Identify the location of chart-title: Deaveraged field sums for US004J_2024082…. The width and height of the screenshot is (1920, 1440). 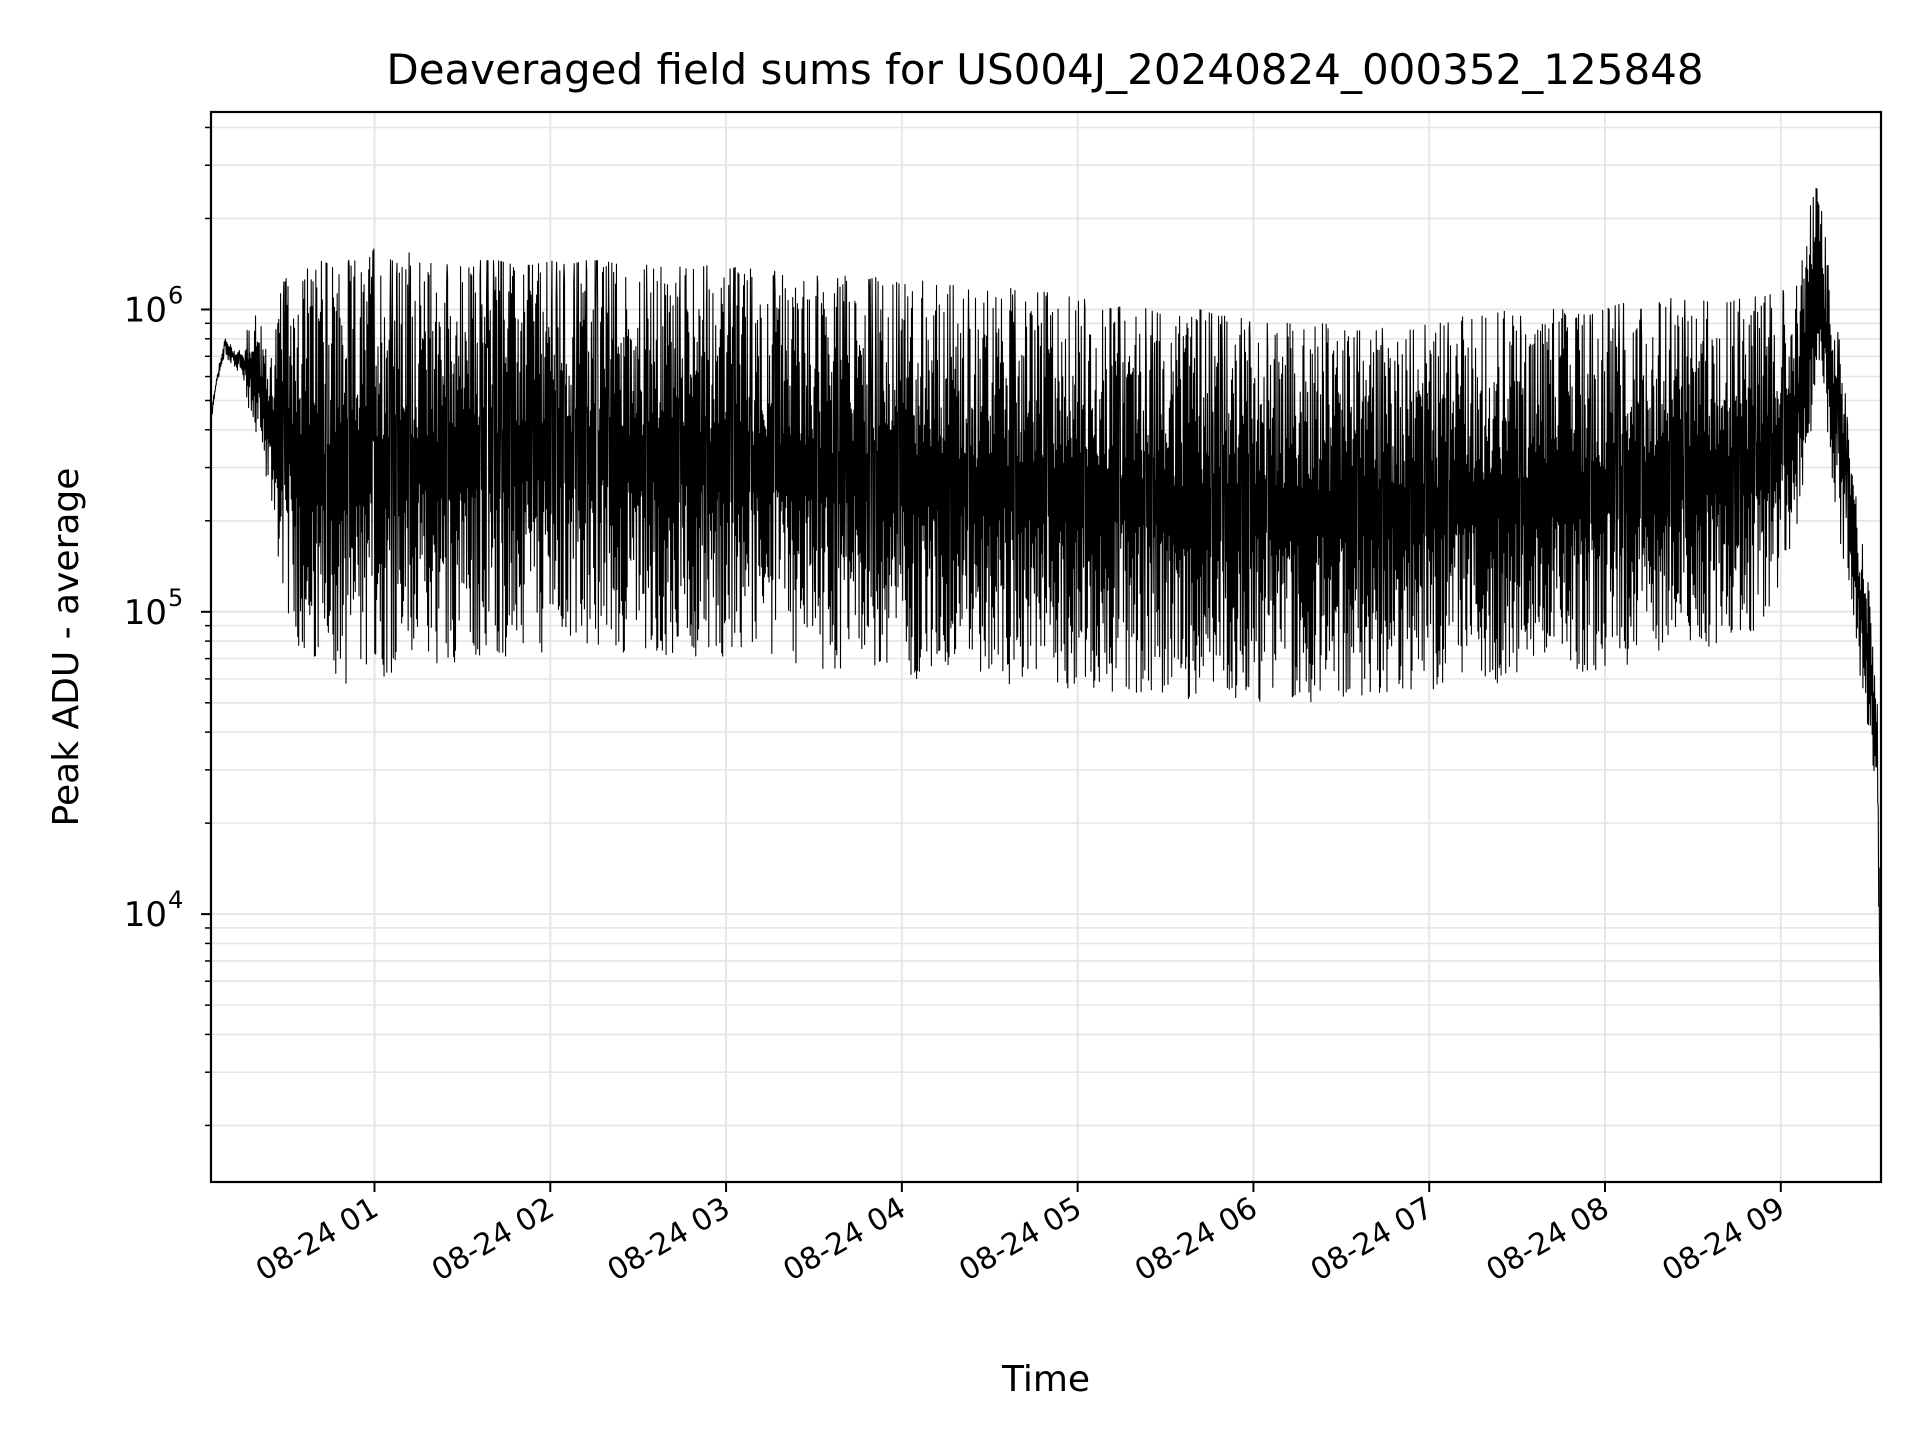
(1044, 69).